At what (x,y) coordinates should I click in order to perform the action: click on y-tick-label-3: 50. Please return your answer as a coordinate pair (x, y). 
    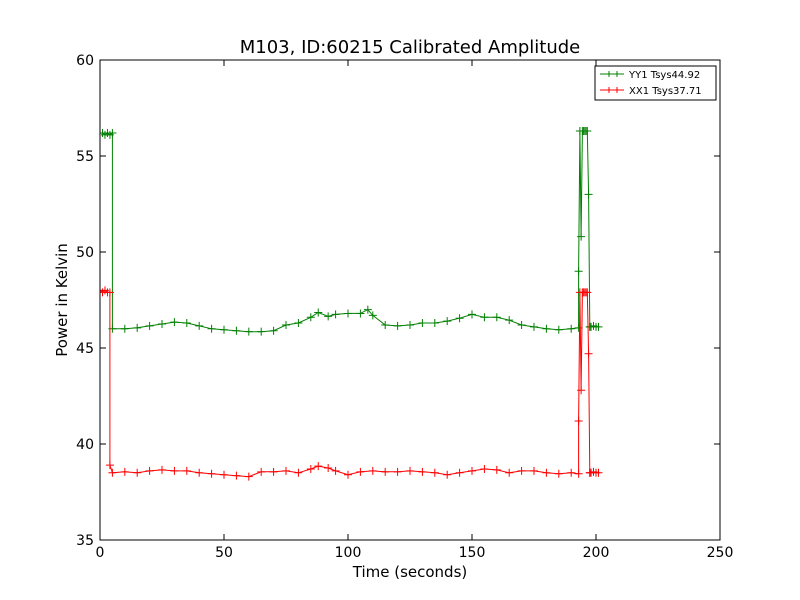
    Looking at the image, I should click on (85, 253).